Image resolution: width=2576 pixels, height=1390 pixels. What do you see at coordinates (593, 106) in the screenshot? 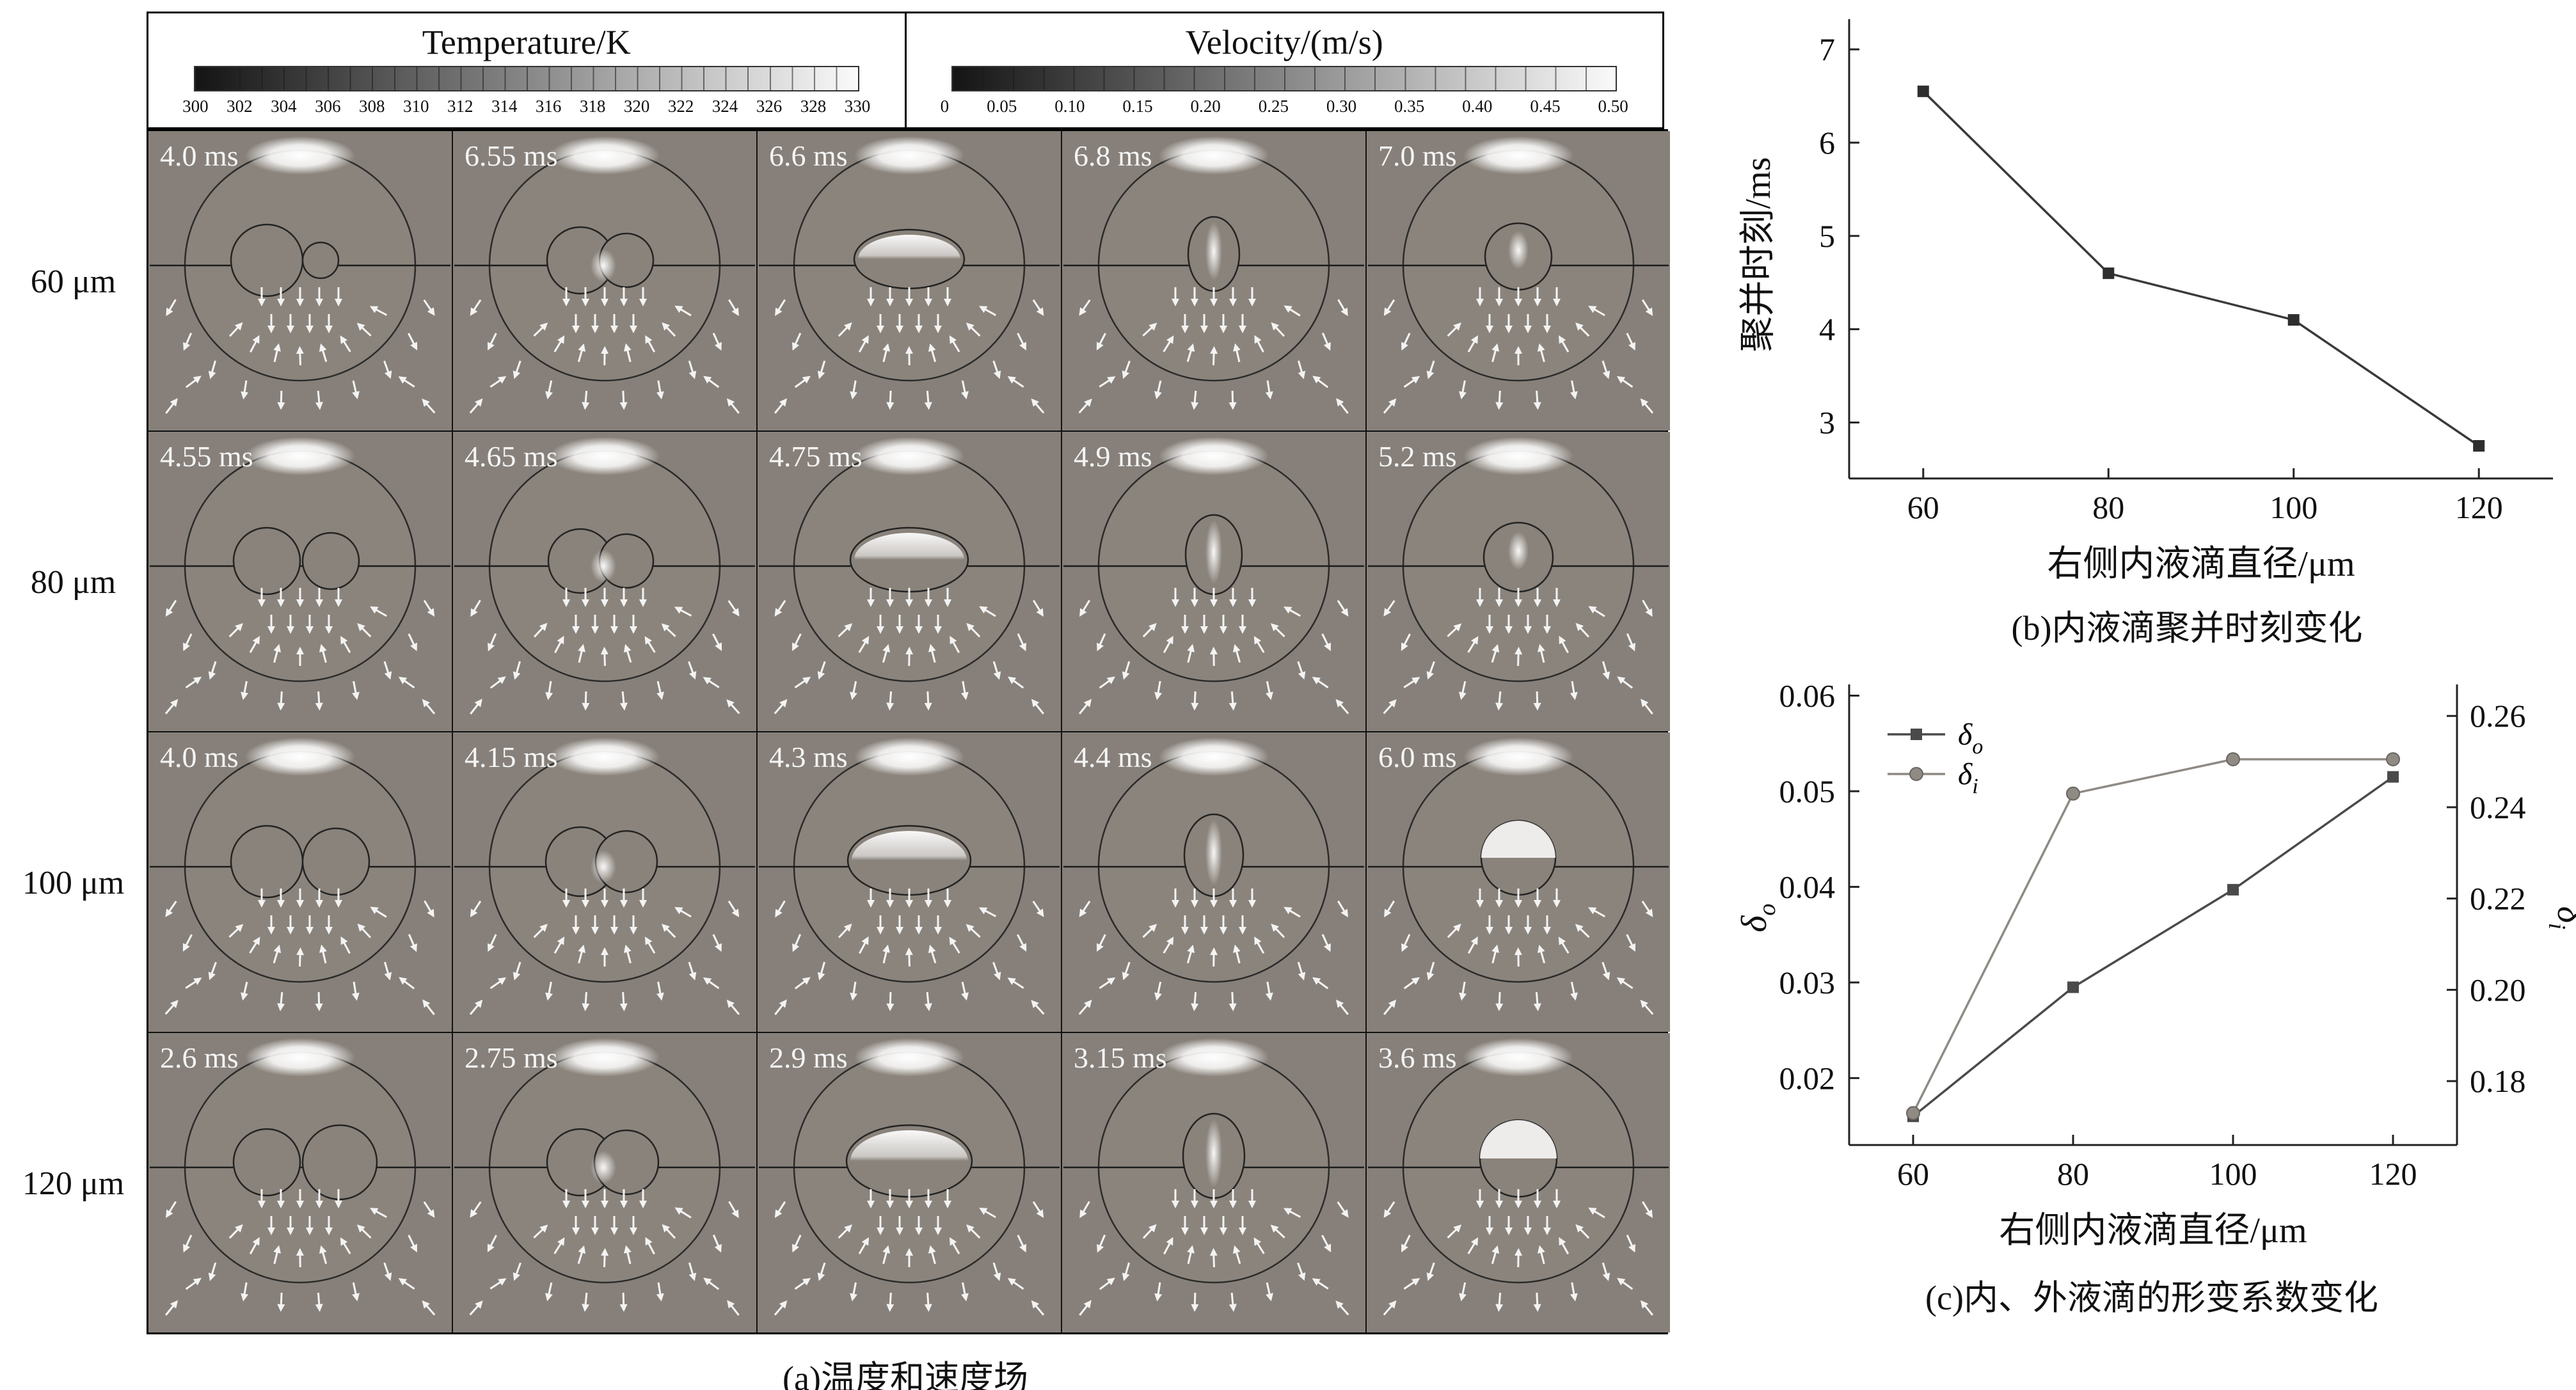
I see `temperature-tick-label: 318` at bounding box center [593, 106].